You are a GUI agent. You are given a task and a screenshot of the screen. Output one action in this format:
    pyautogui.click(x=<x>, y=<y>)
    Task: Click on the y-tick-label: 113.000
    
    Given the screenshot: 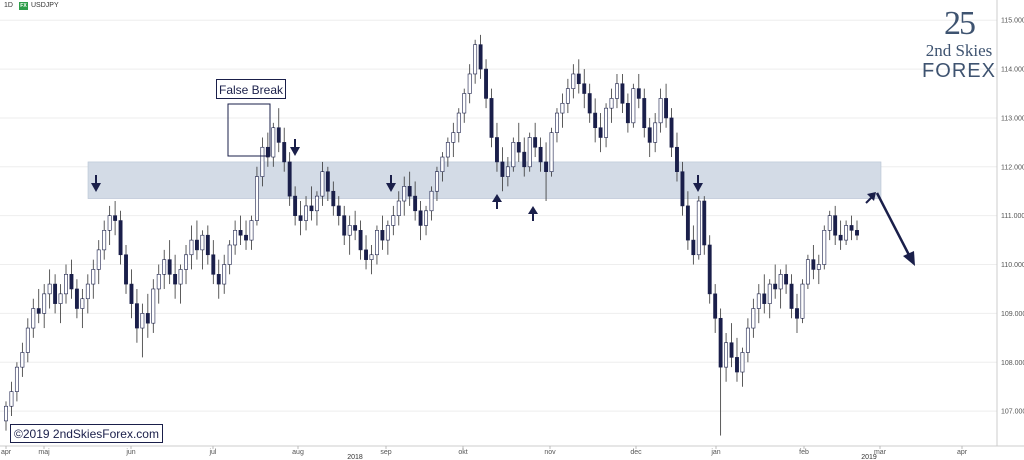 What is the action you would take?
    pyautogui.click(x=1012, y=118)
    